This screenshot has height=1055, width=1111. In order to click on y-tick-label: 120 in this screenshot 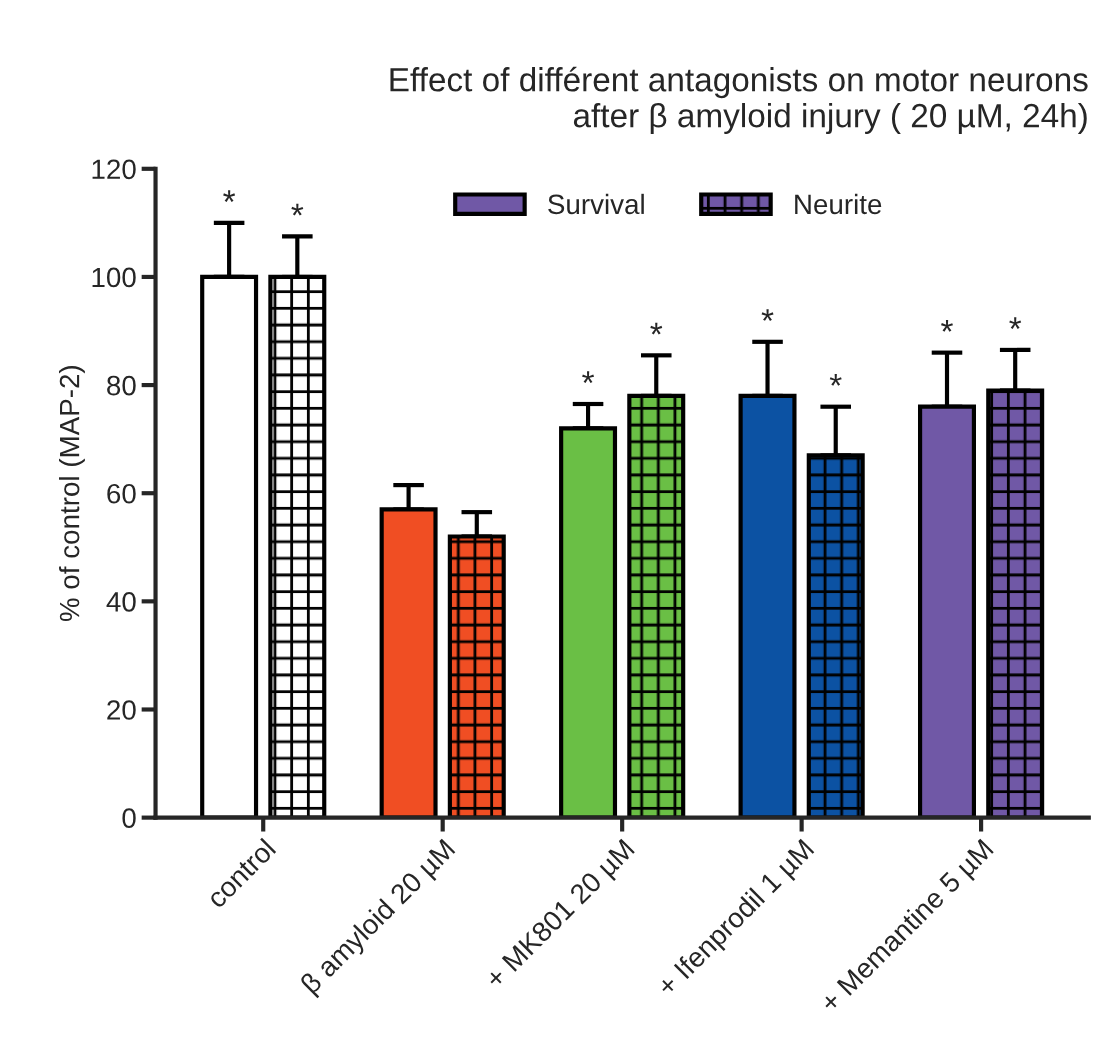, I will do `click(114, 169)`.